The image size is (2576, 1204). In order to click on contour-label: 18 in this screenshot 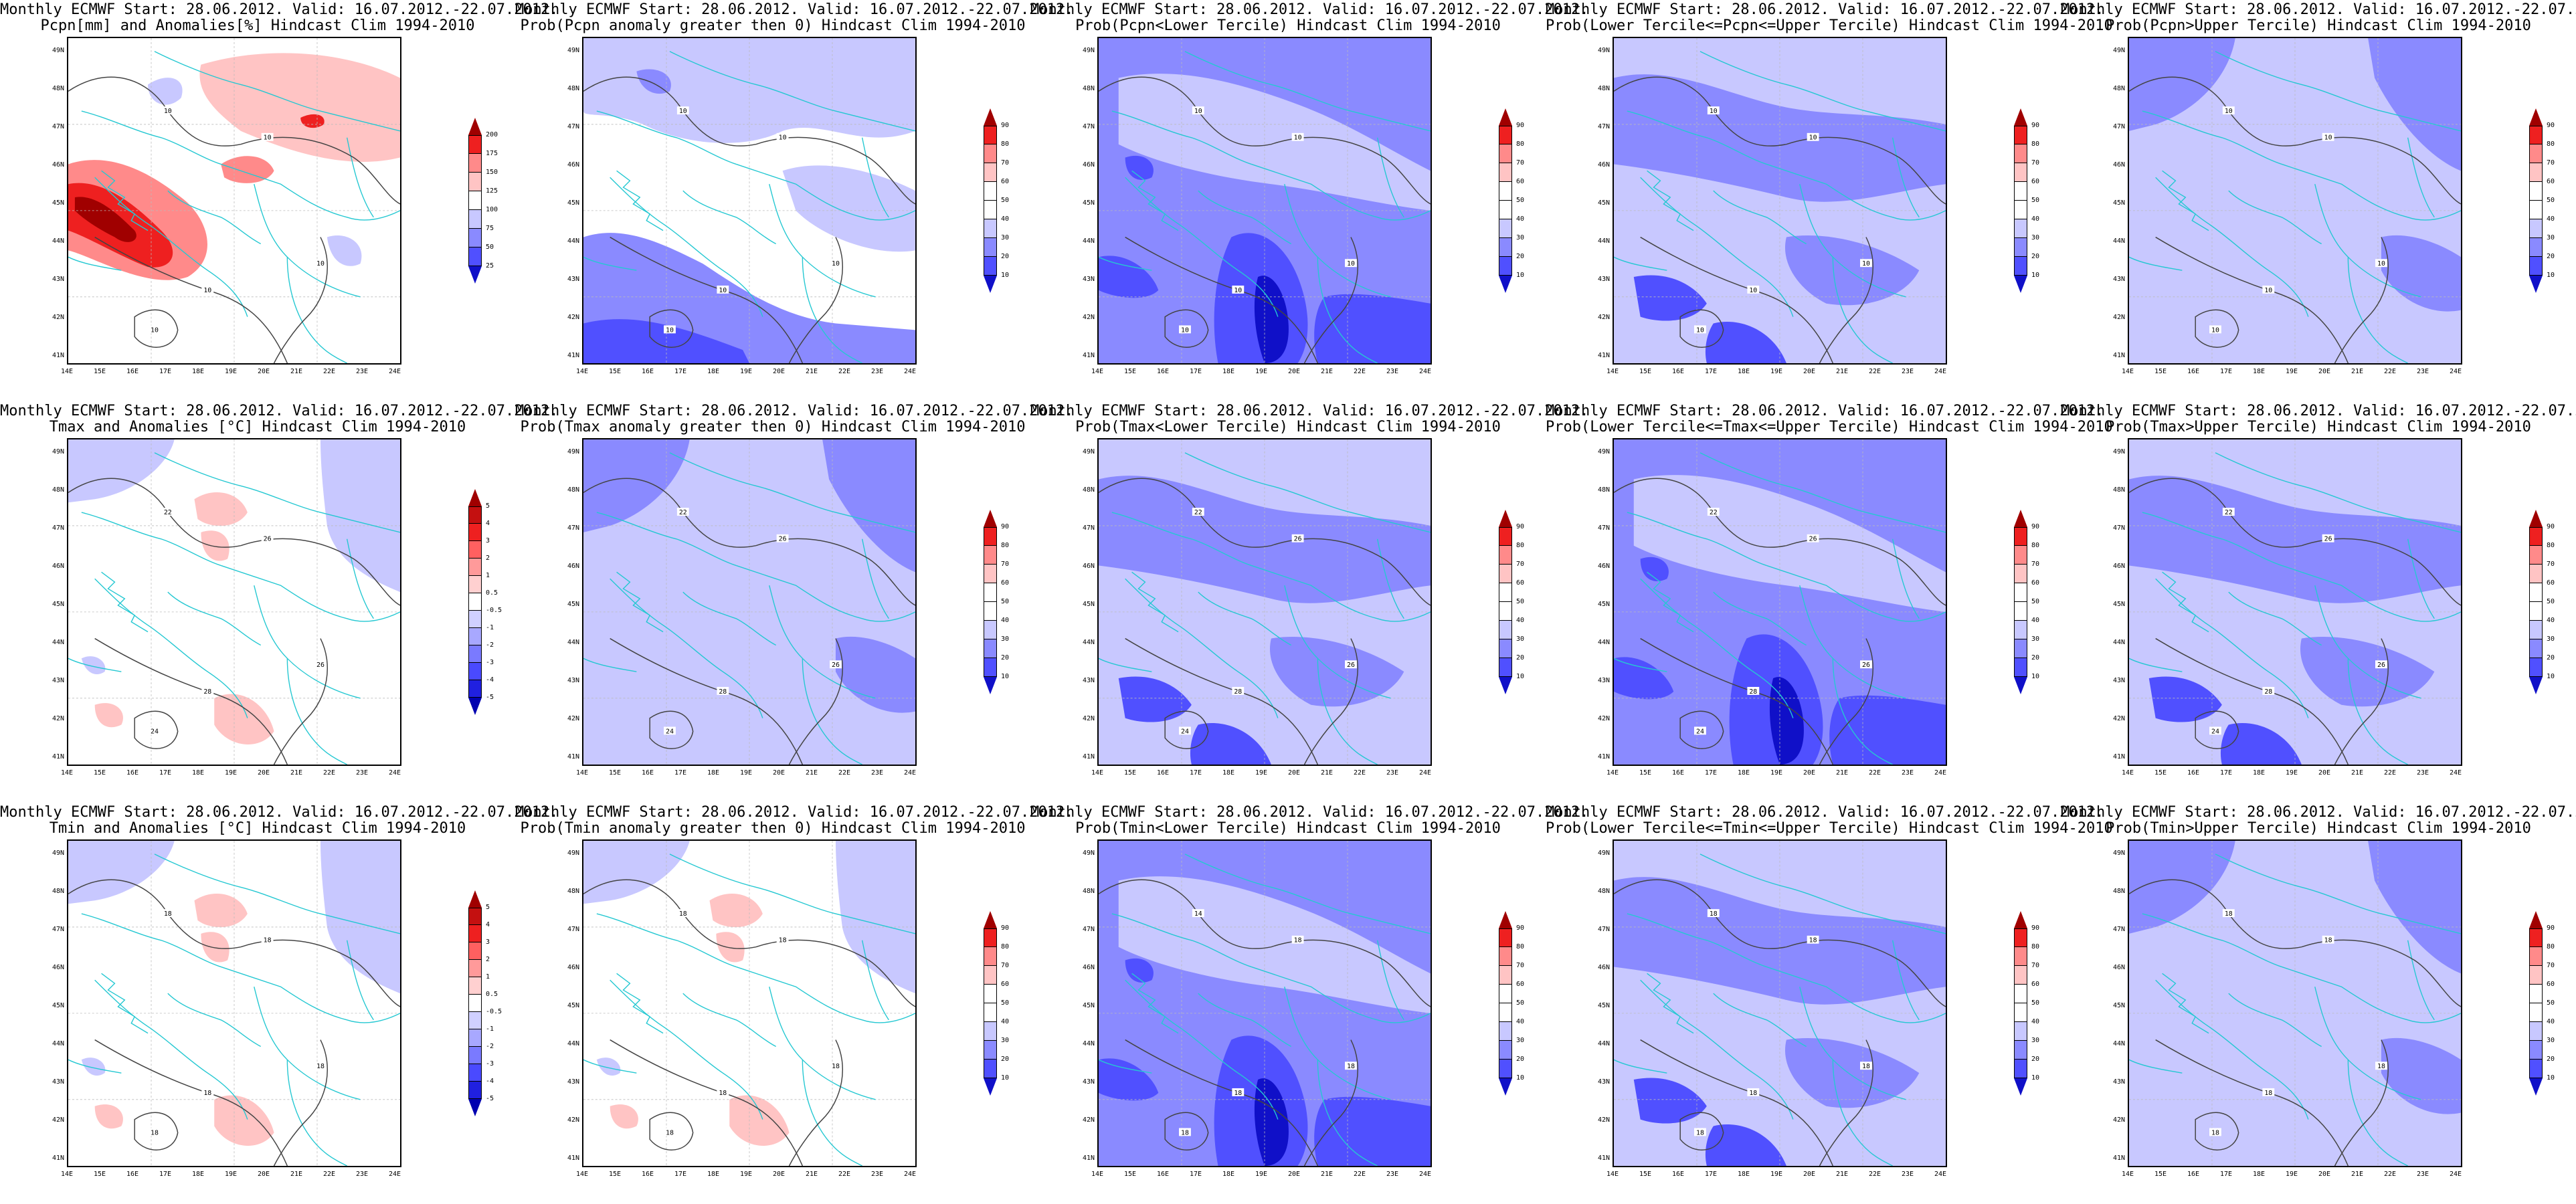, I will do `click(1714, 914)`.